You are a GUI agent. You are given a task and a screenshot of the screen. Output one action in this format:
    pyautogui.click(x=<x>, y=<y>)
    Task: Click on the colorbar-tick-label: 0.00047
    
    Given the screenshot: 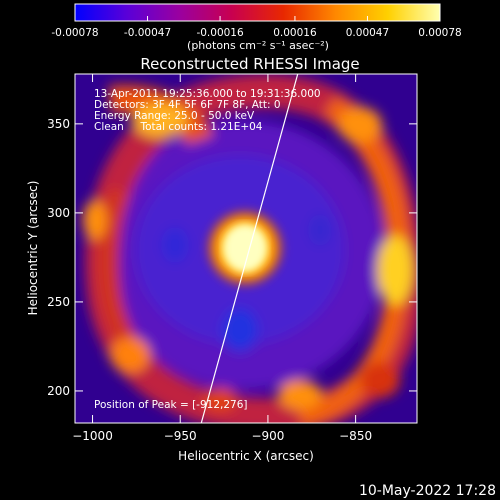 What is the action you would take?
    pyautogui.click(x=367, y=33)
    